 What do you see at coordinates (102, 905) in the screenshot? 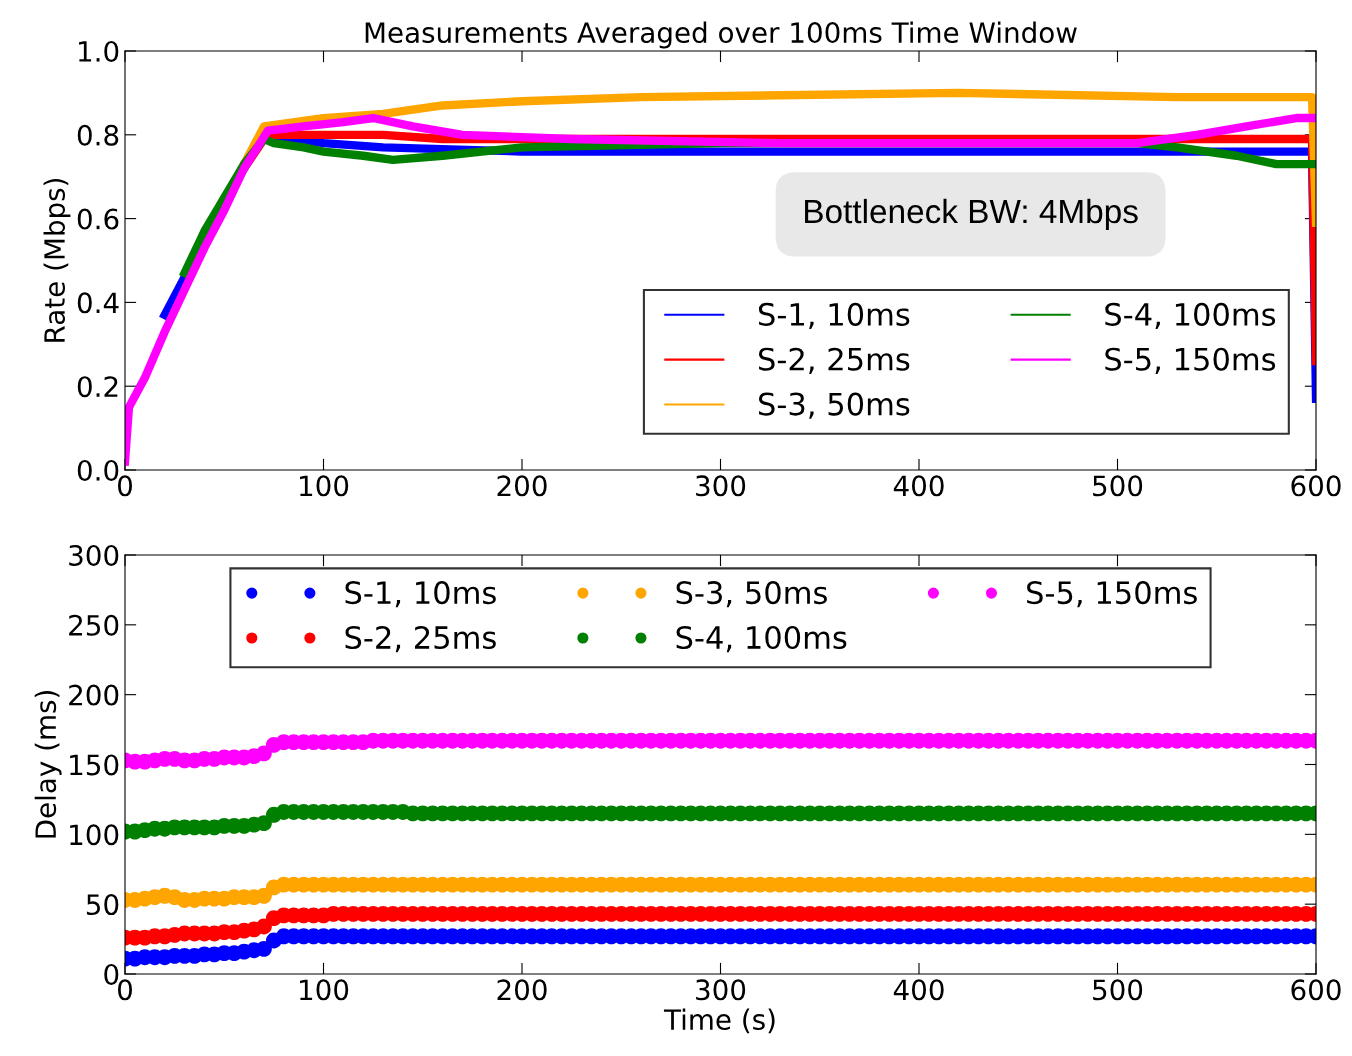
I see `y-tick-label: 50` at bounding box center [102, 905].